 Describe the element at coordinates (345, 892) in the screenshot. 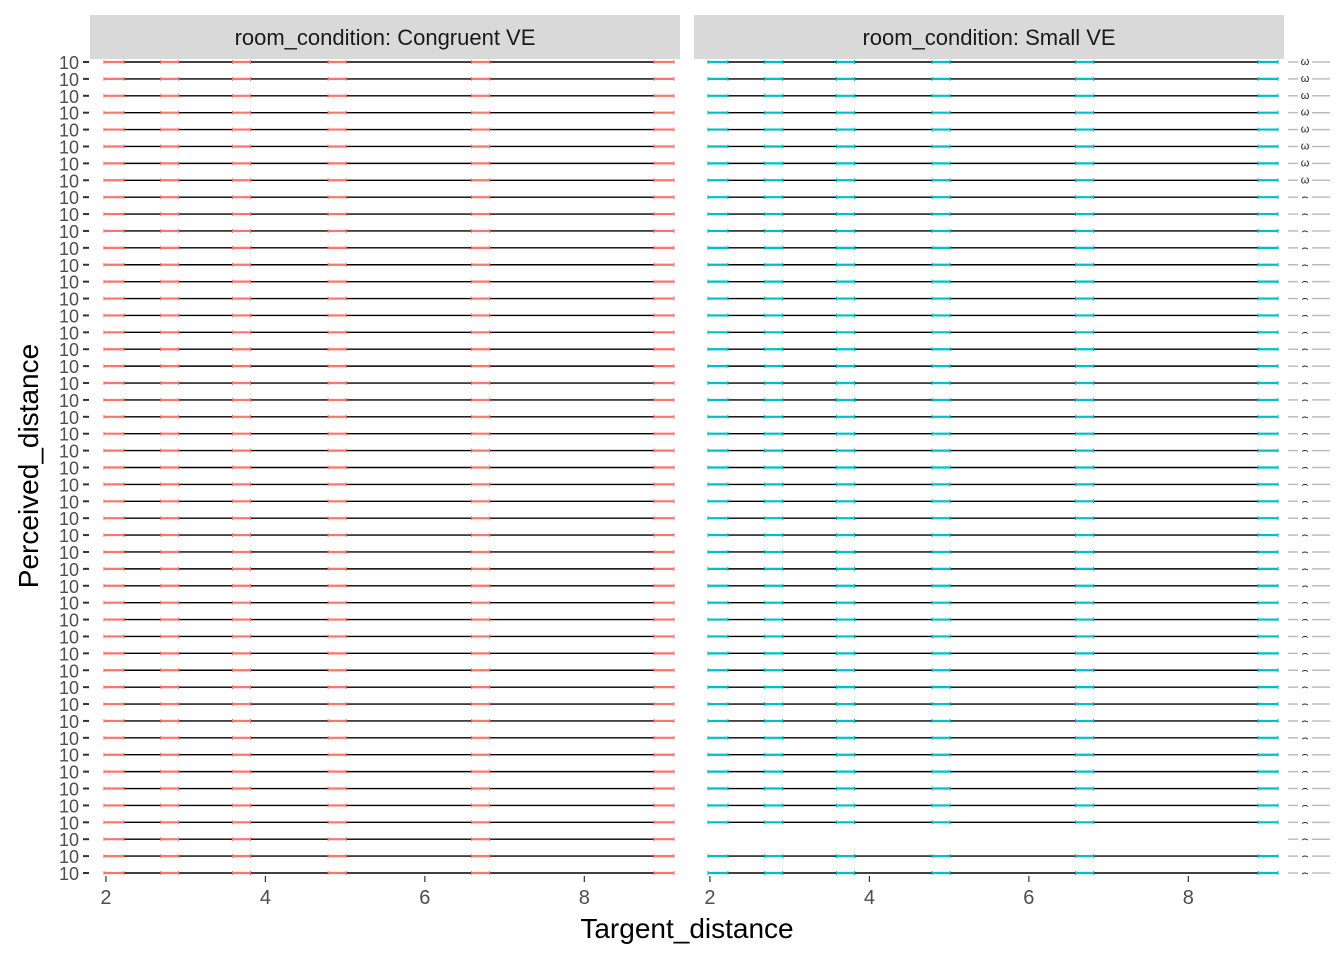

I see `x-axis-left: 2 4 6 8` at that location.